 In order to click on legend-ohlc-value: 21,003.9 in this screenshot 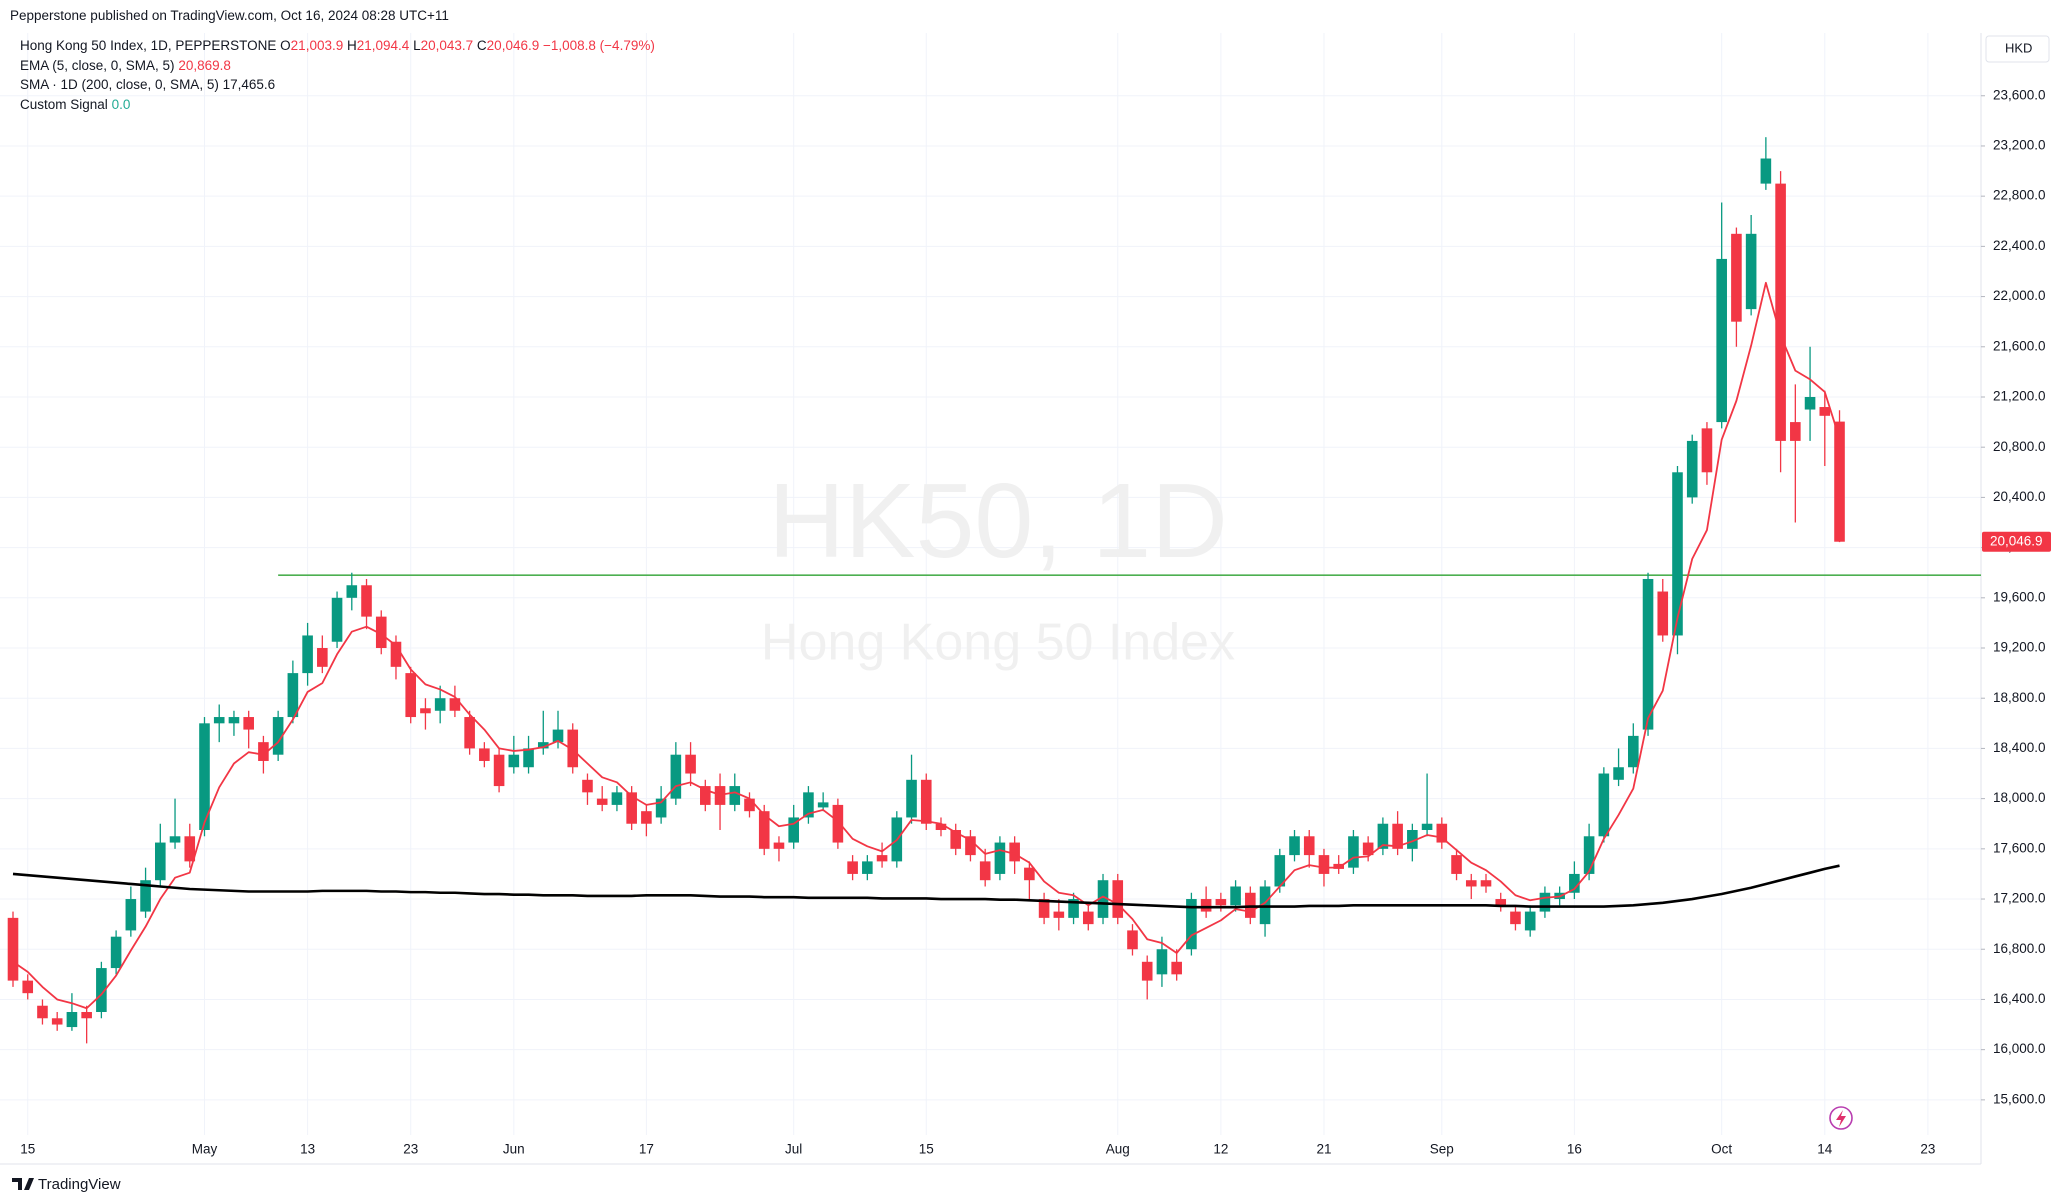, I will do `click(317, 45)`.